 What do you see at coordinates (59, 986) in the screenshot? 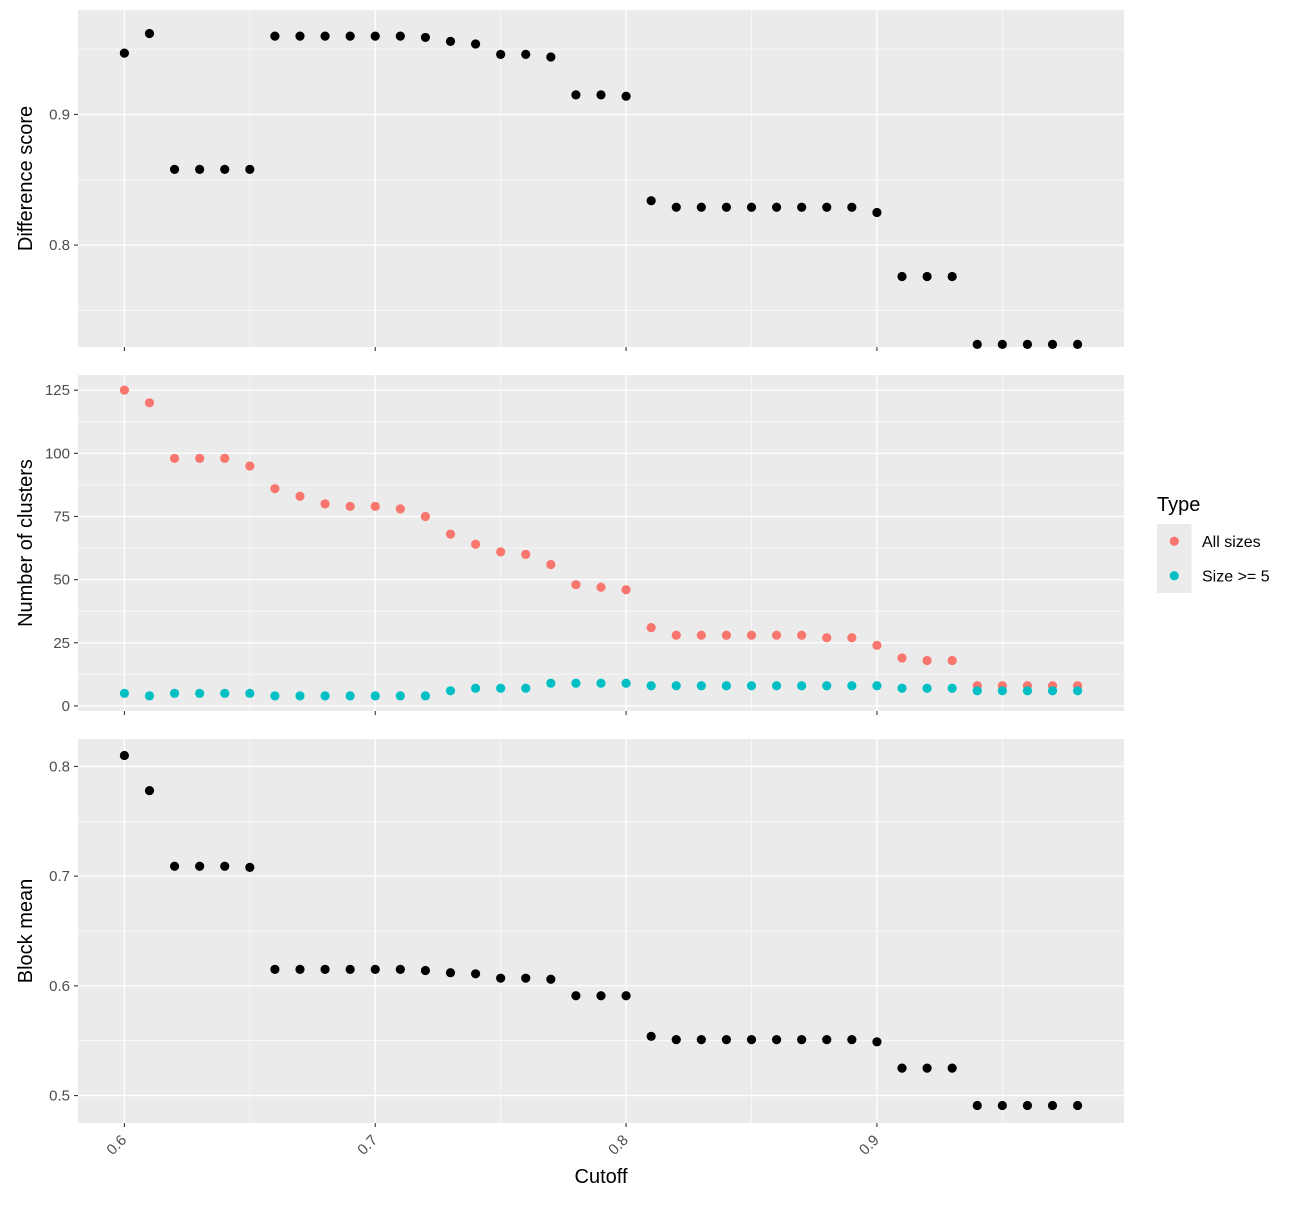
I see `y-tick-label: 0.6` at bounding box center [59, 986].